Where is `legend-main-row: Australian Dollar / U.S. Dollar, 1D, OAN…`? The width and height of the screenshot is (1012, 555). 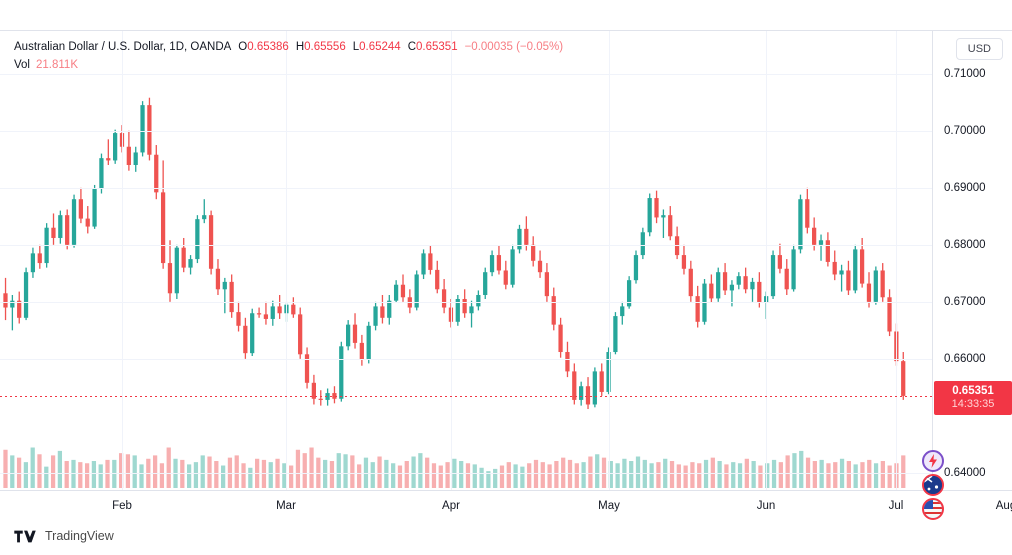 legend-main-row: Australian Dollar / U.S. Dollar, 1D, OAN… is located at coordinates (288, 47).